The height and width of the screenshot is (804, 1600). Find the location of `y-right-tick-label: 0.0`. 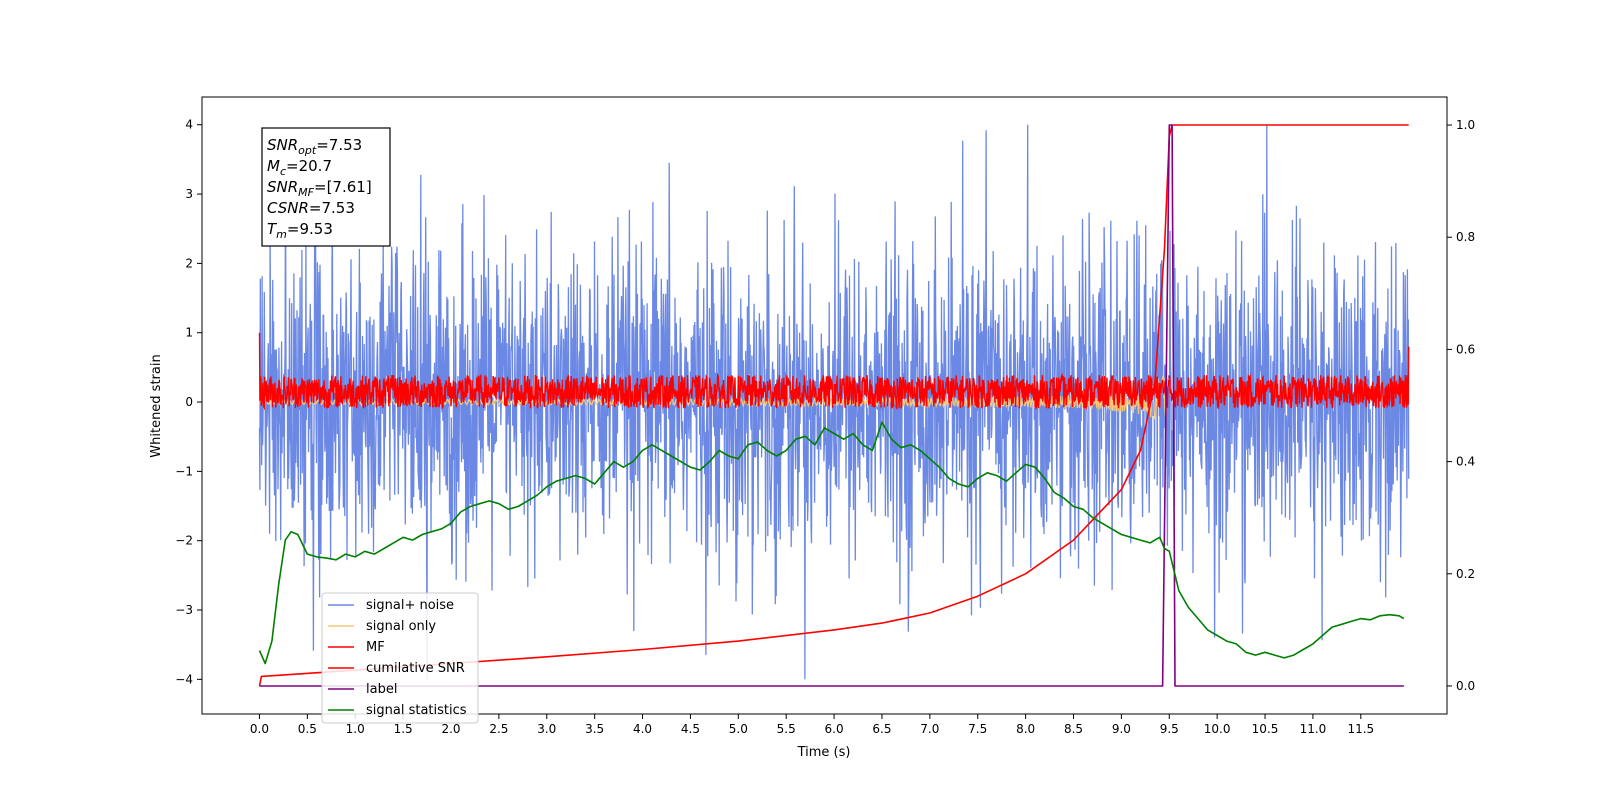

y-right-tick-label: 0.0 is located at coordinates (1465, 686).